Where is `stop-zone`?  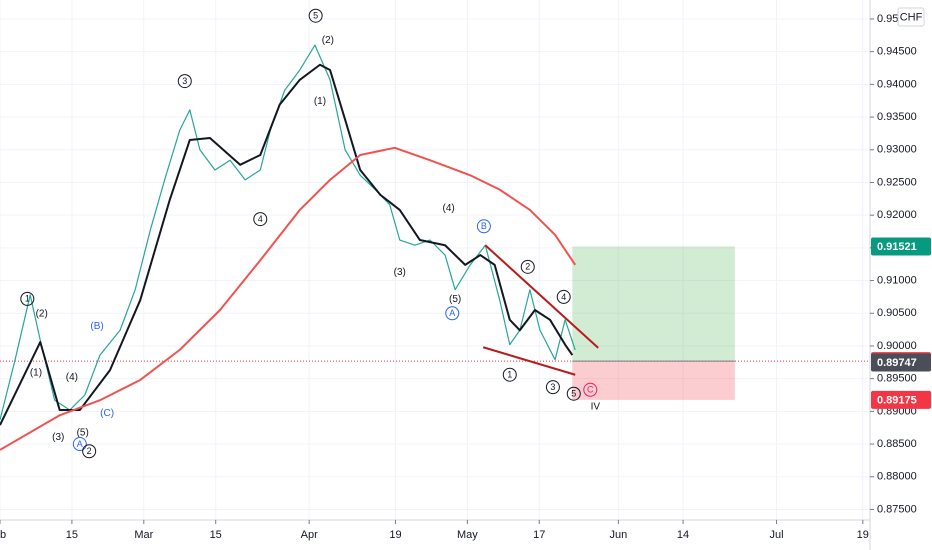 stop-zone is located at coordinates (653, 380).